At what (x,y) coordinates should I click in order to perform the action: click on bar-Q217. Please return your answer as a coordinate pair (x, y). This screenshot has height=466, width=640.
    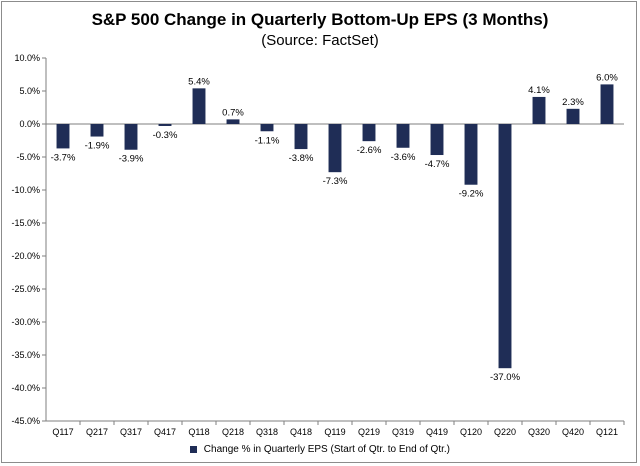
    Looking at the image, I should click on (97, 130).